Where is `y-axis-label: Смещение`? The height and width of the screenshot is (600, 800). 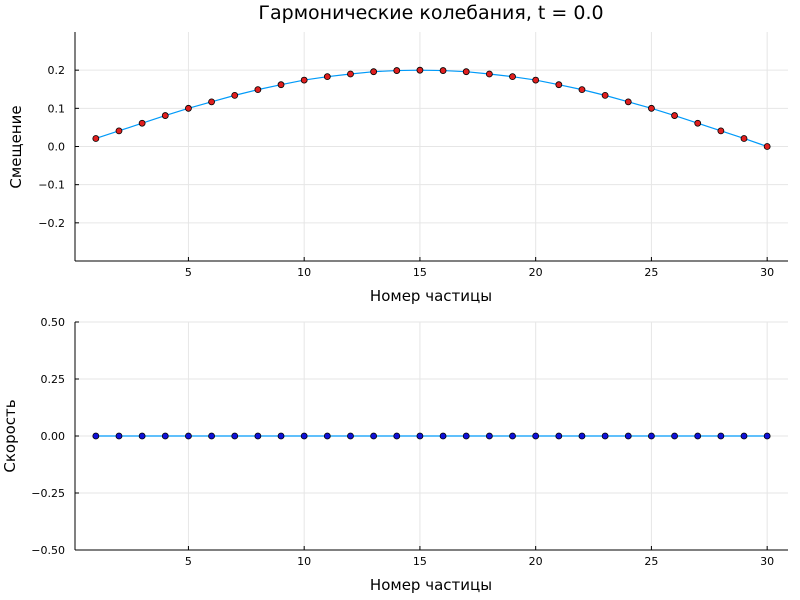
y-axis-label: Смещение is located at coordinates (16, 146).